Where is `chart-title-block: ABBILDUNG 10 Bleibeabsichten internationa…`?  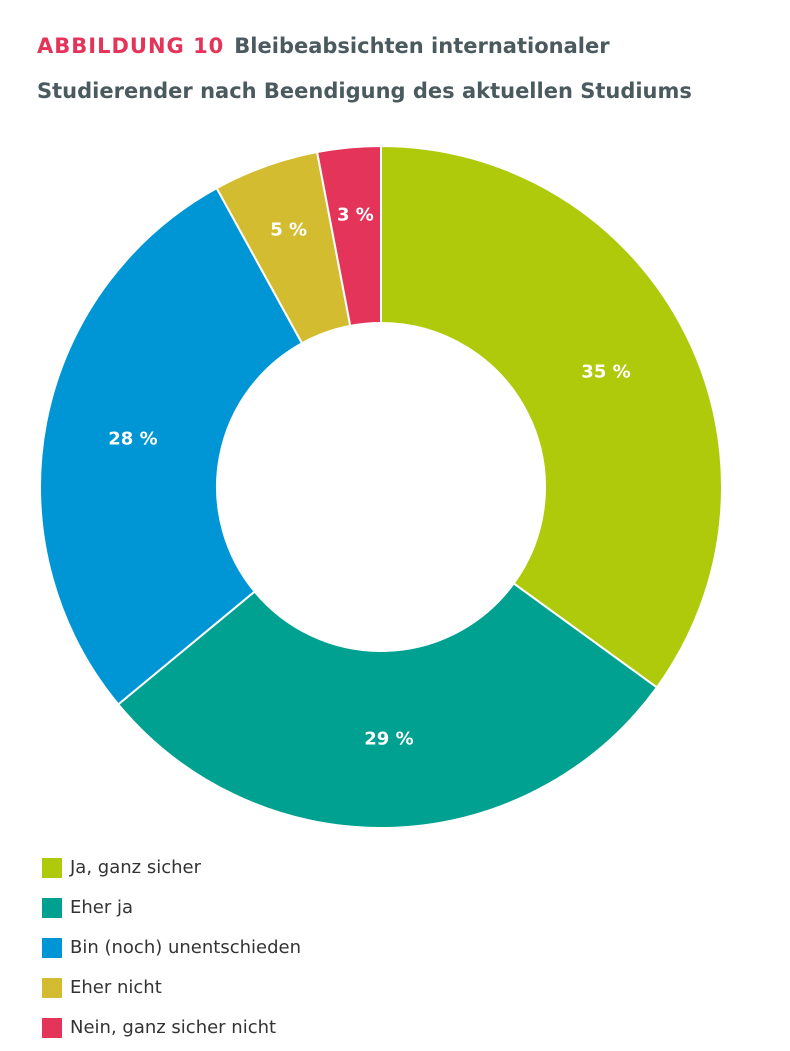
chart-title-block: ABBILDUNG 10 Bleibeabsichten internationa… is located at coordinates (387, 69).